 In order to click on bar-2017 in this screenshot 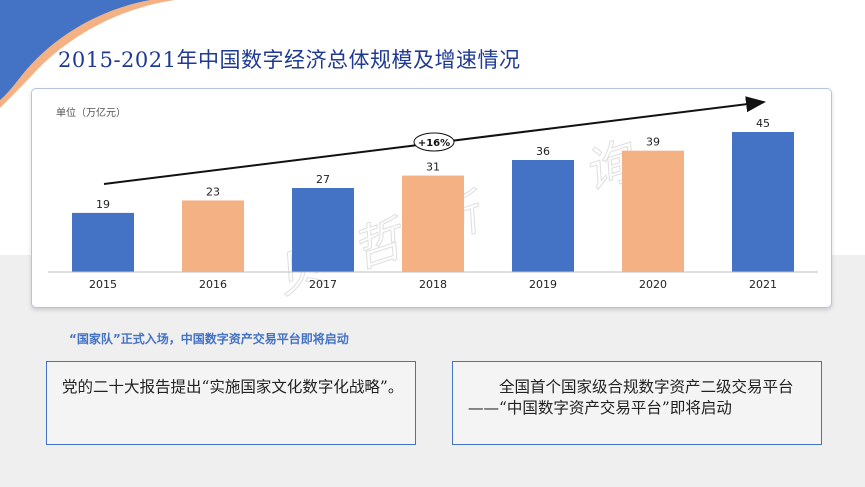, I will do `click(323, 230)`.